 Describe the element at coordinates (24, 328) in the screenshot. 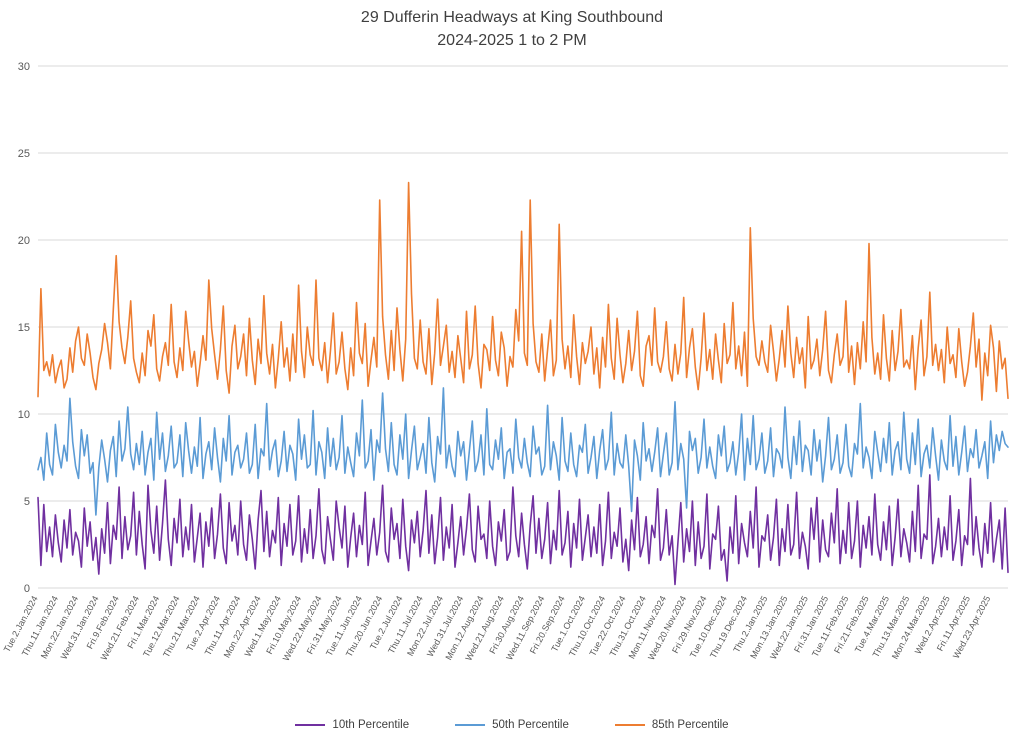

I see `y-axis-tick-label: 15` at that location.